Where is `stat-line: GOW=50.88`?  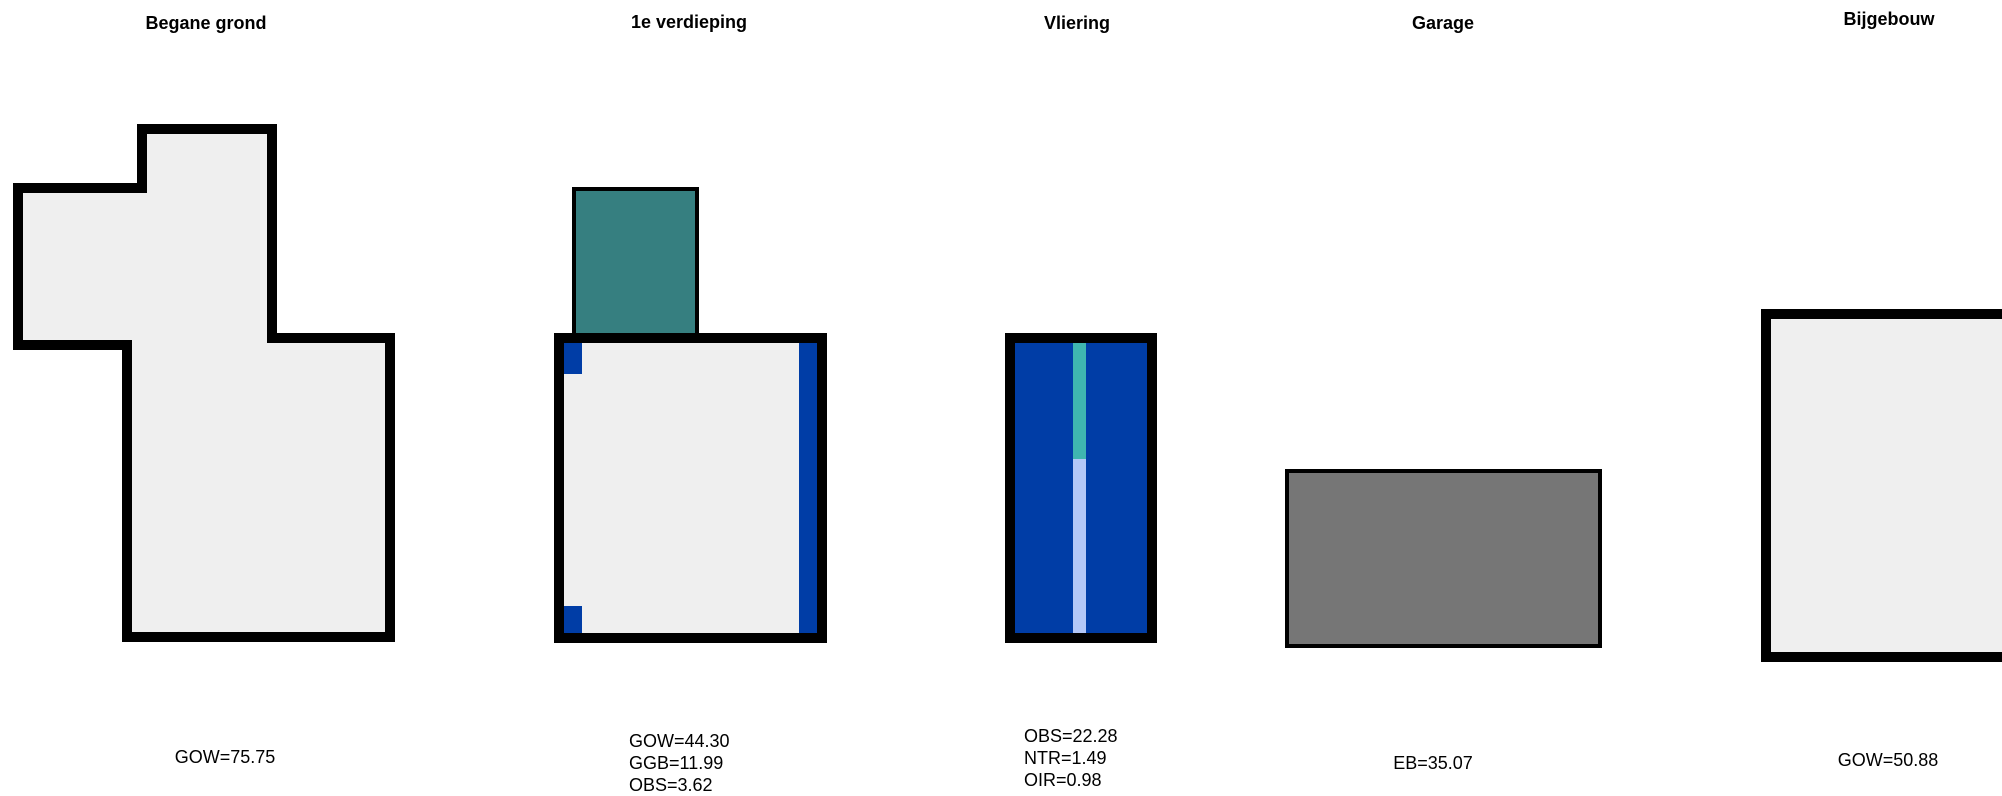 stat-line: GOW=50.88 is located at coordinates (1888, 760).